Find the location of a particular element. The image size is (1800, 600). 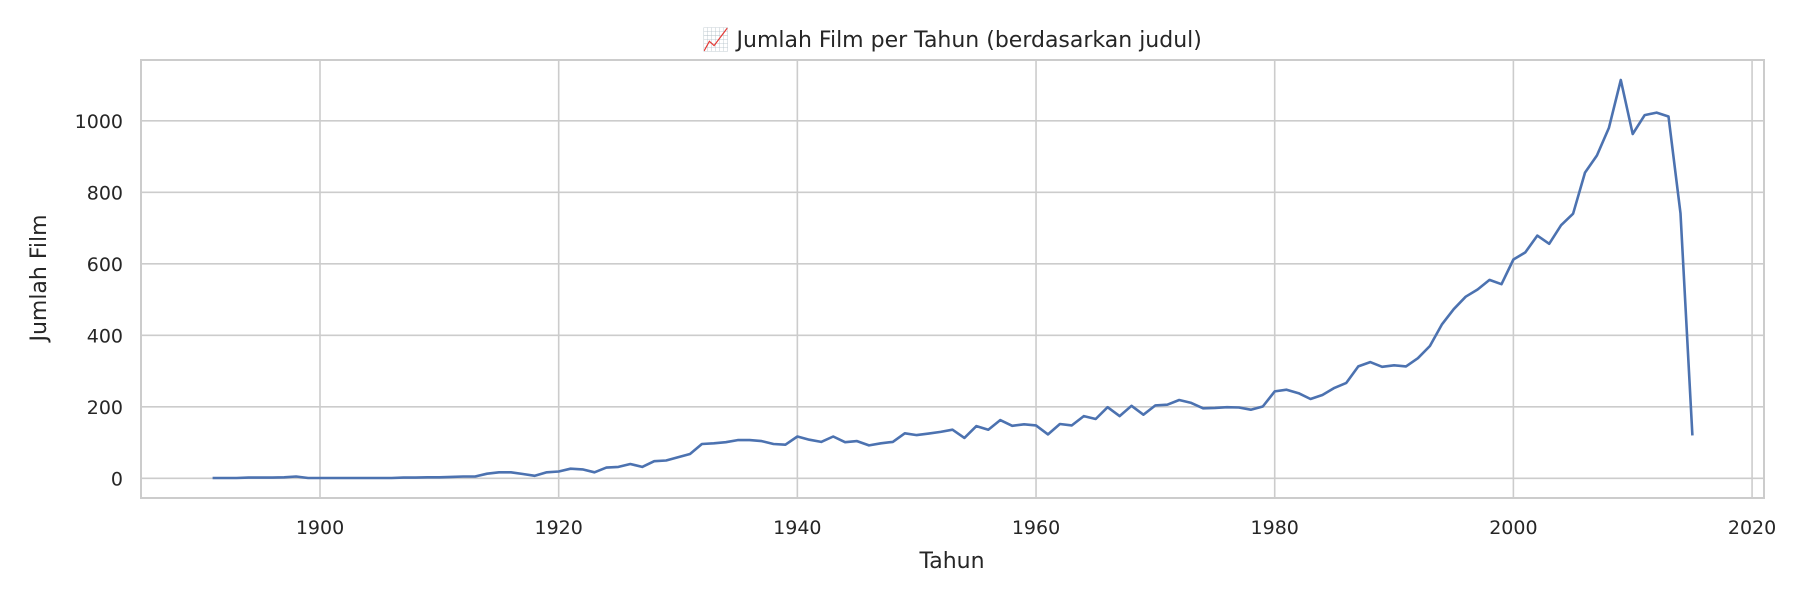

x-tick-label: 1940 is located at coordinates (797, 528).